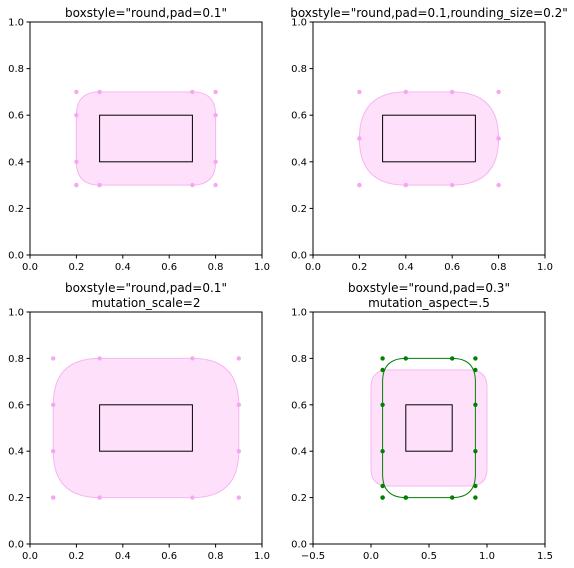 This screenshot has height=568, width=574. I want to click on x-tick-label: 1.5, so click(545, 556).